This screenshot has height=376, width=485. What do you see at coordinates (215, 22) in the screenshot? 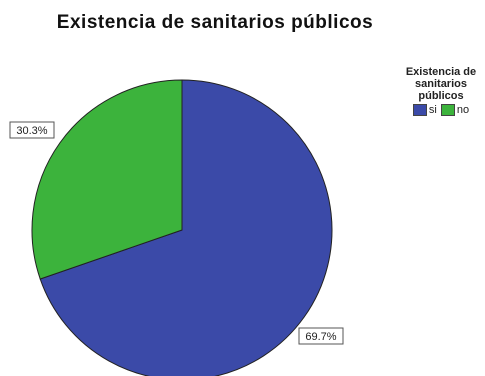
I see `chart-title: Existencia de sanitarios públicos` at bounding box center [215, 22].